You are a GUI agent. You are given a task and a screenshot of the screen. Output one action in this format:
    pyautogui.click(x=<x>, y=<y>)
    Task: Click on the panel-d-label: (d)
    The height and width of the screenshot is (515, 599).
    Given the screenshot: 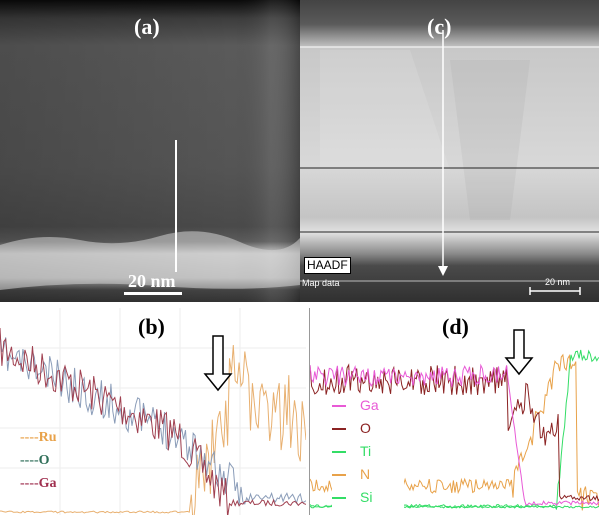 What is the action you would take?
    pyautogui.click(x=455, y=326)
    